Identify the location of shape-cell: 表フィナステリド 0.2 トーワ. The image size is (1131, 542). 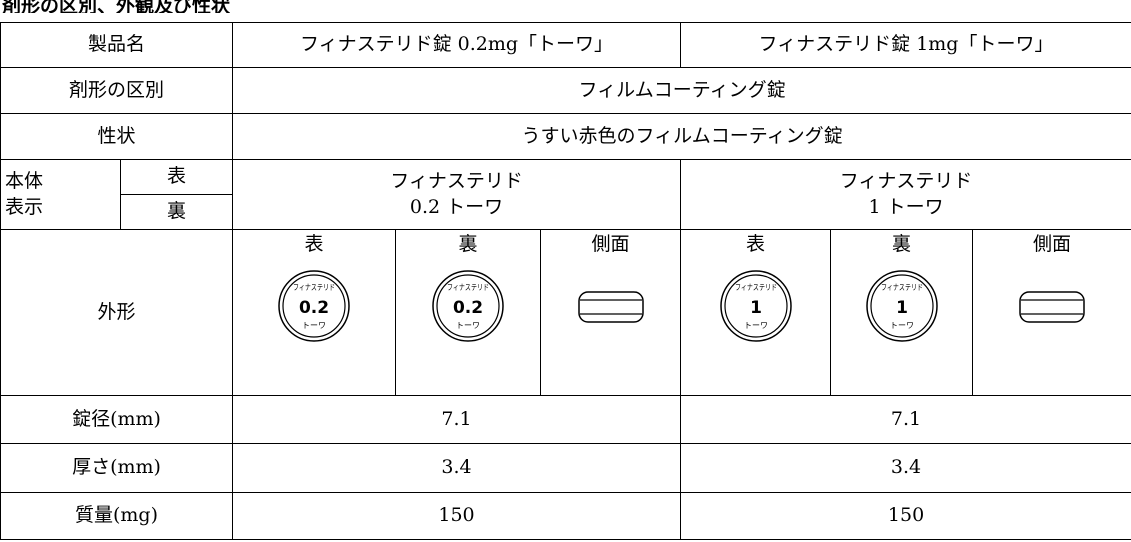
(314, 312).